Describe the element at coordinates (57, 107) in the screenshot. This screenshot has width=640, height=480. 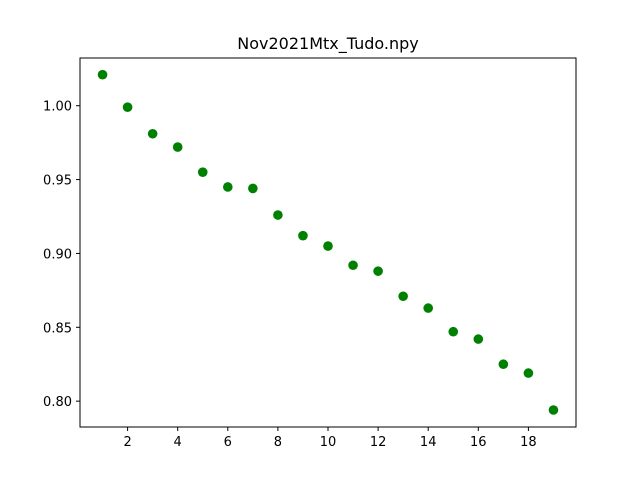
I see `y-tick-label: 1.00` at that location.